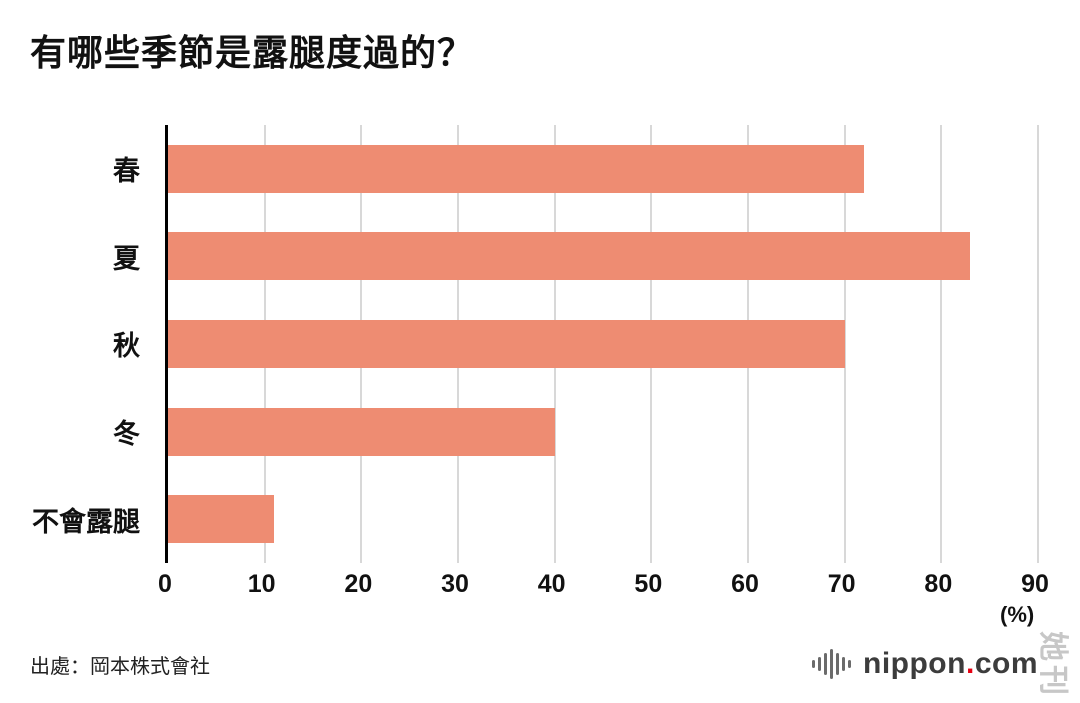 Image resolution: width=1080 pixels, height=703 pixels. I want to click on category-labels: 春夏秋冬不會露腿, so click(76, 344).